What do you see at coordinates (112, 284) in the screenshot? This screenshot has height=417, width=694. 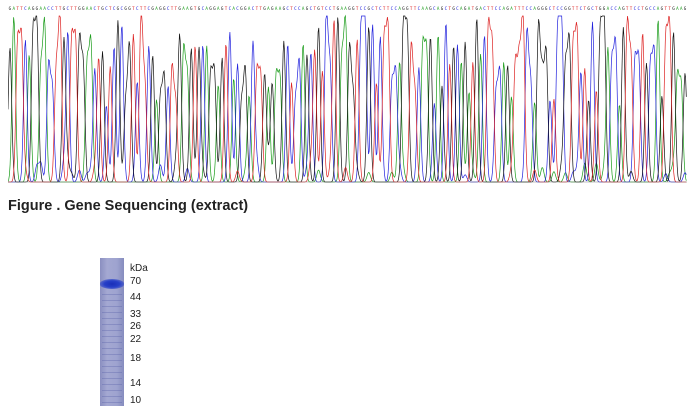 I see `protein-band` at bounding box center [112, 284].